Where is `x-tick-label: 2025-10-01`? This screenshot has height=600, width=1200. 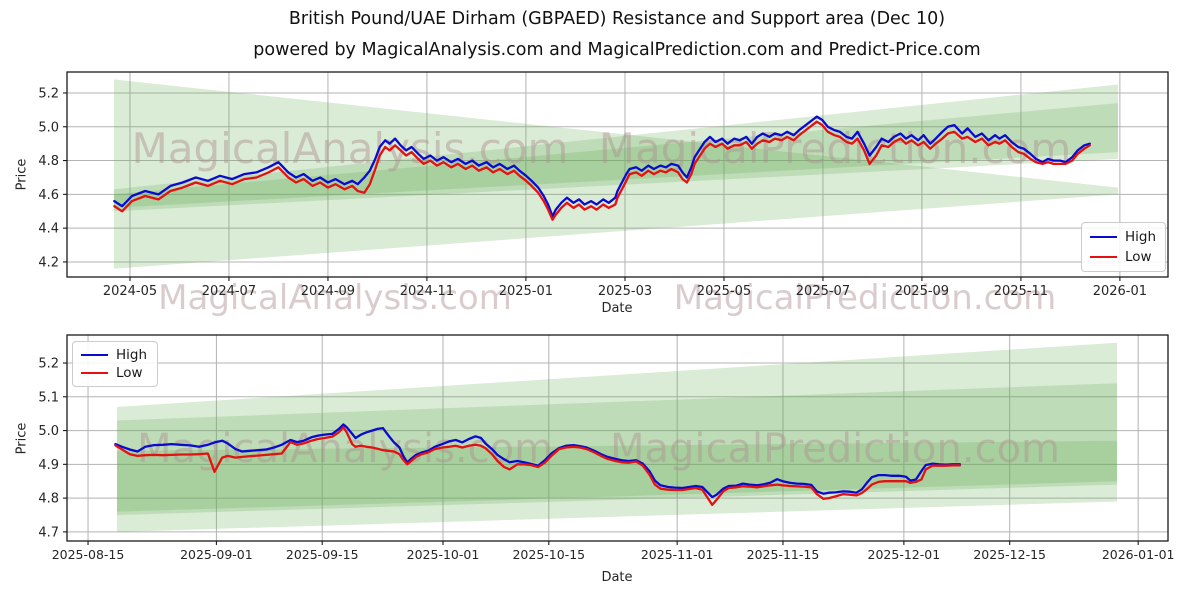 x-tick-label: 2025-10-01 is located at coordinates (443, 554).